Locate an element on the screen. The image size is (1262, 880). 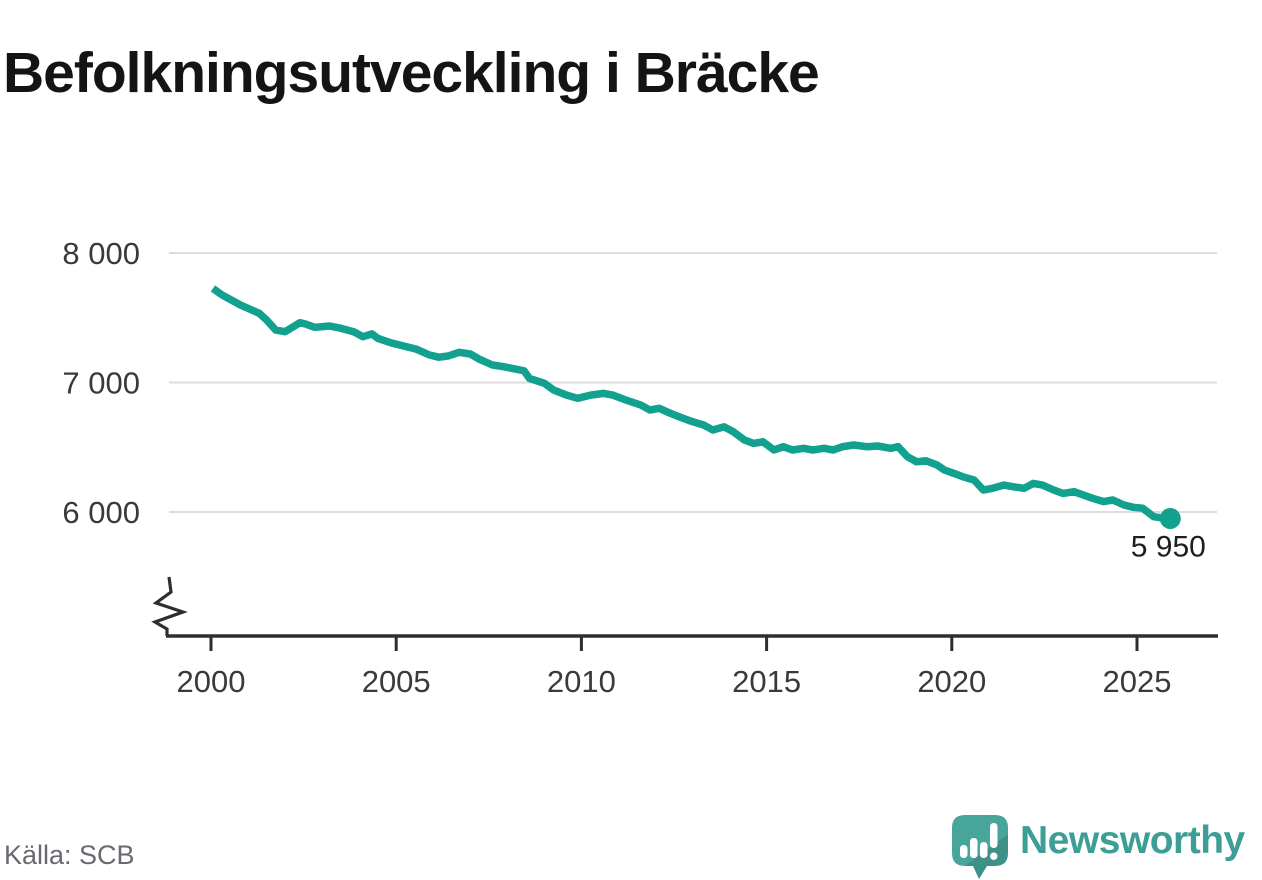
x-tick-label-2005: 2005 is located at coordinates (396, 681).